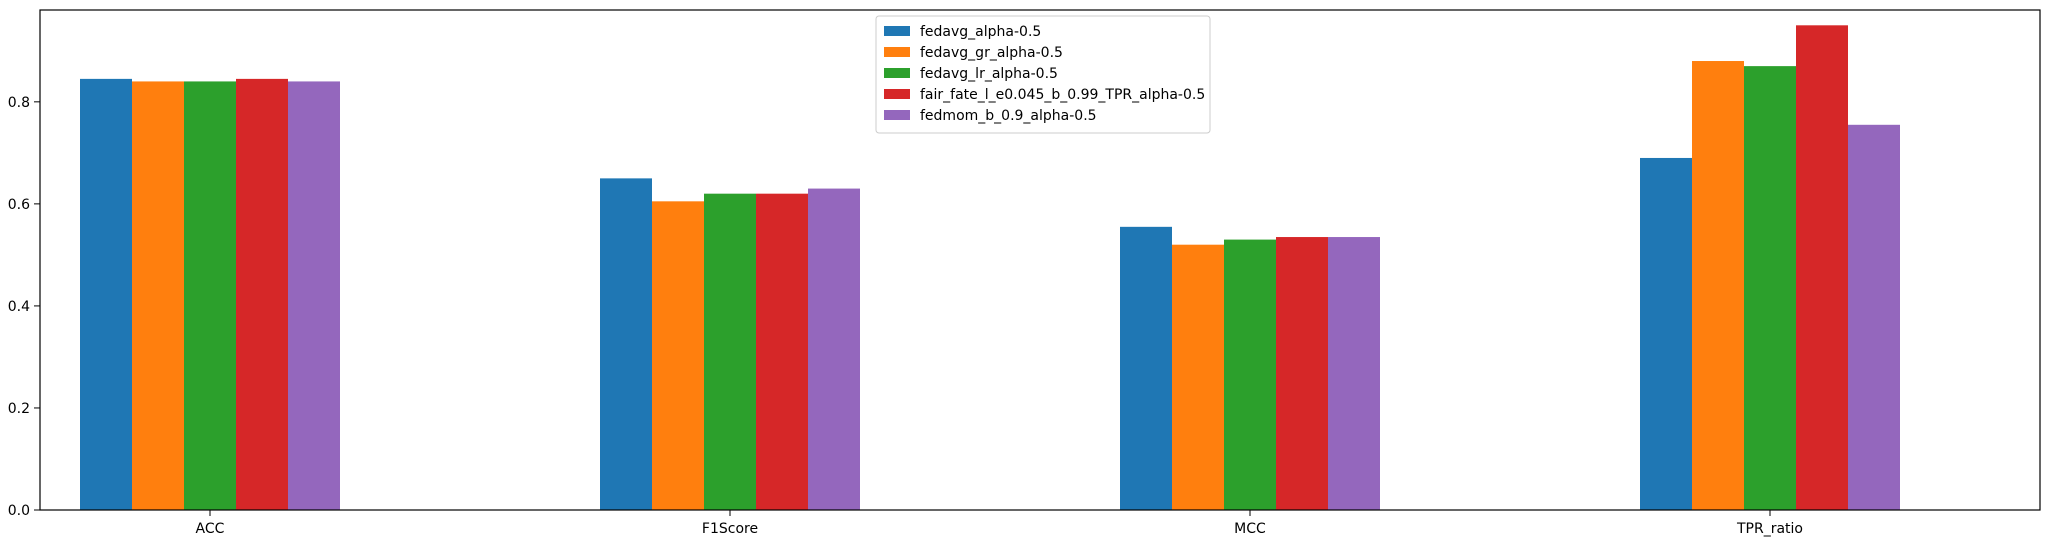  I want to click on x-tick-label: MCC, so click(1250, 529).